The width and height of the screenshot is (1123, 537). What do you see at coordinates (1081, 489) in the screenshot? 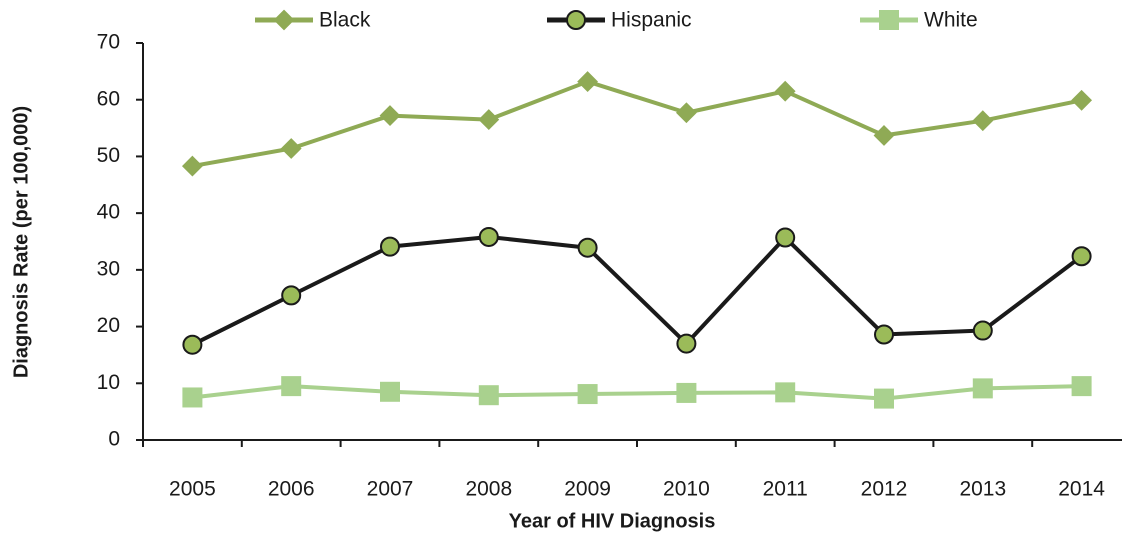
I see `x-tick-label: 2014` at bounding box center [1081, 489].